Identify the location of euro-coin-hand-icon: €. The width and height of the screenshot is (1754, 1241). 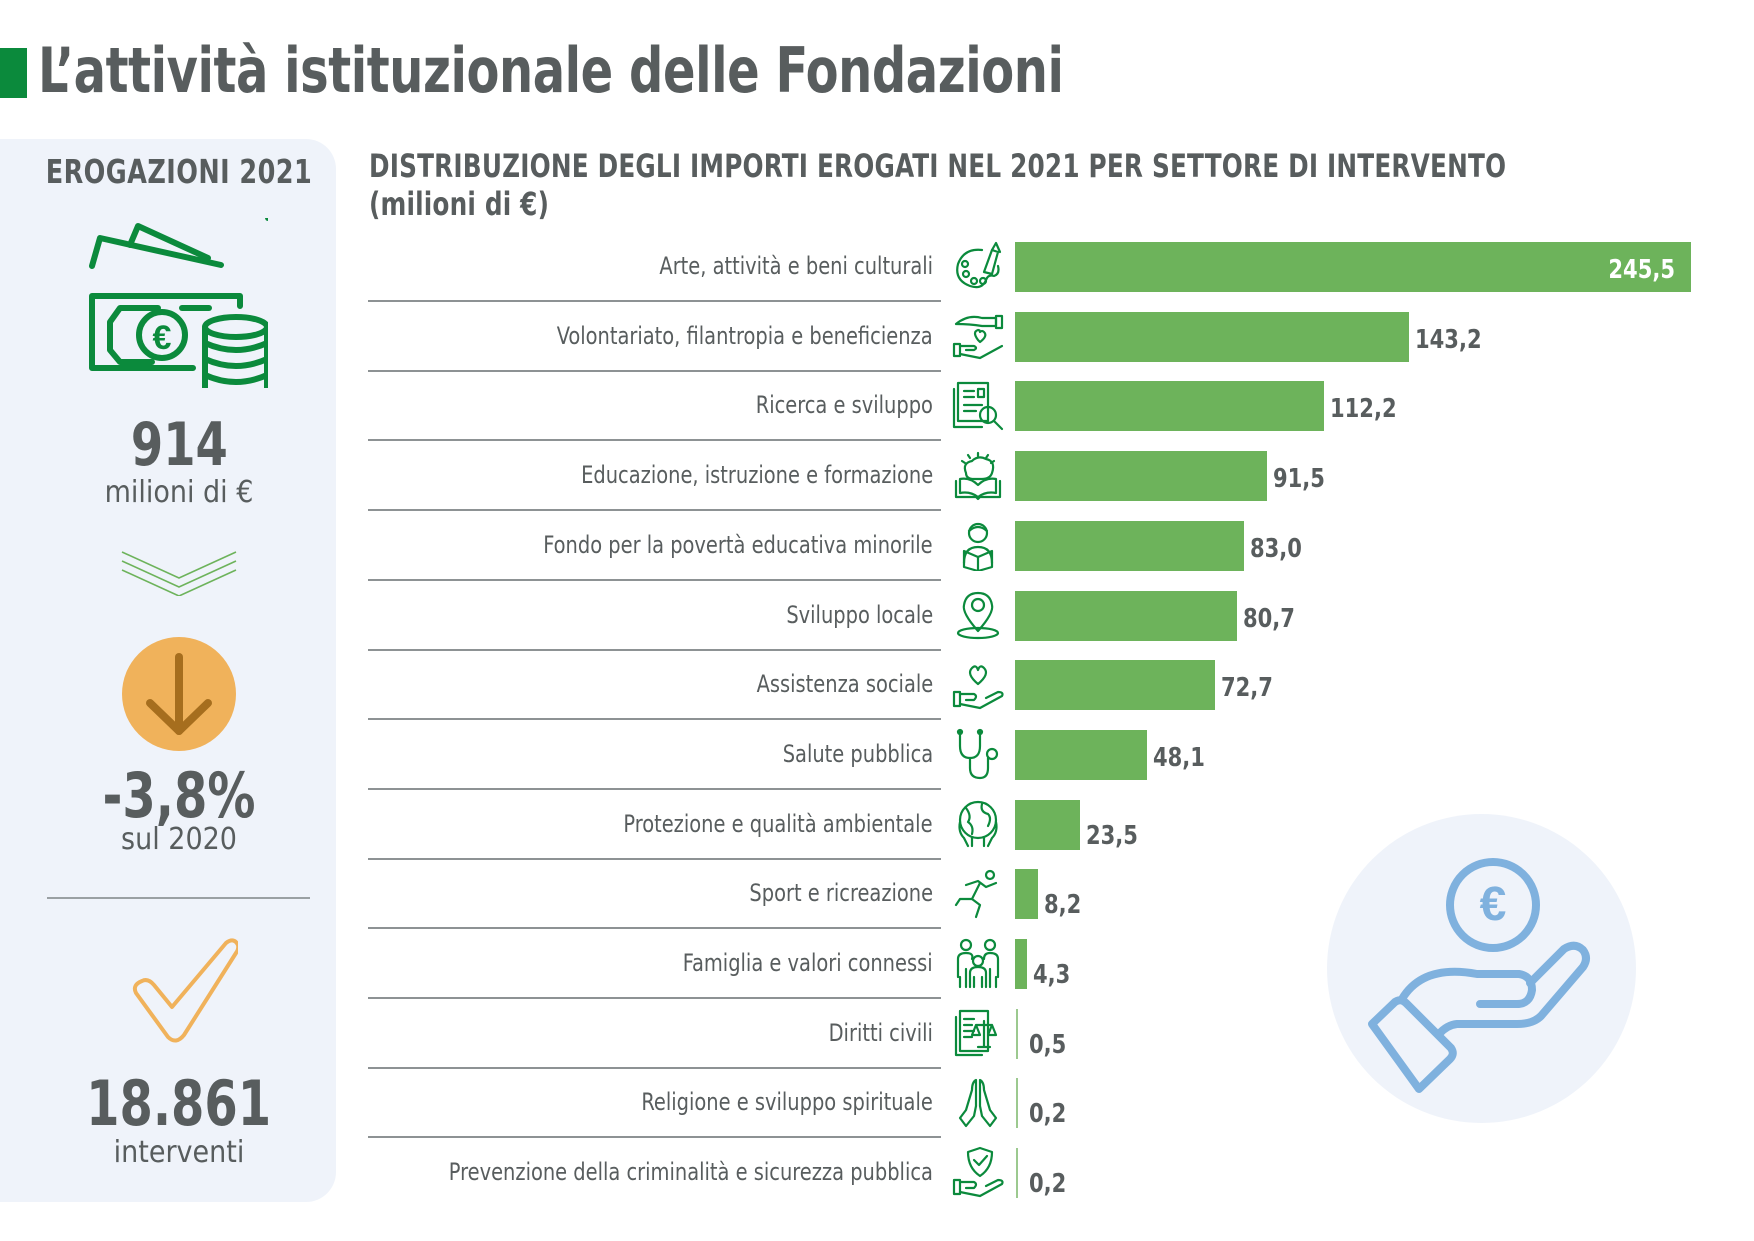
(1479, 975).